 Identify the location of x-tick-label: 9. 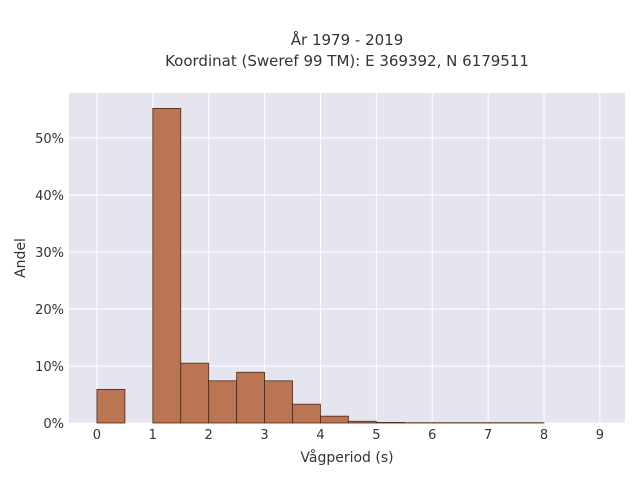
(600, 435).